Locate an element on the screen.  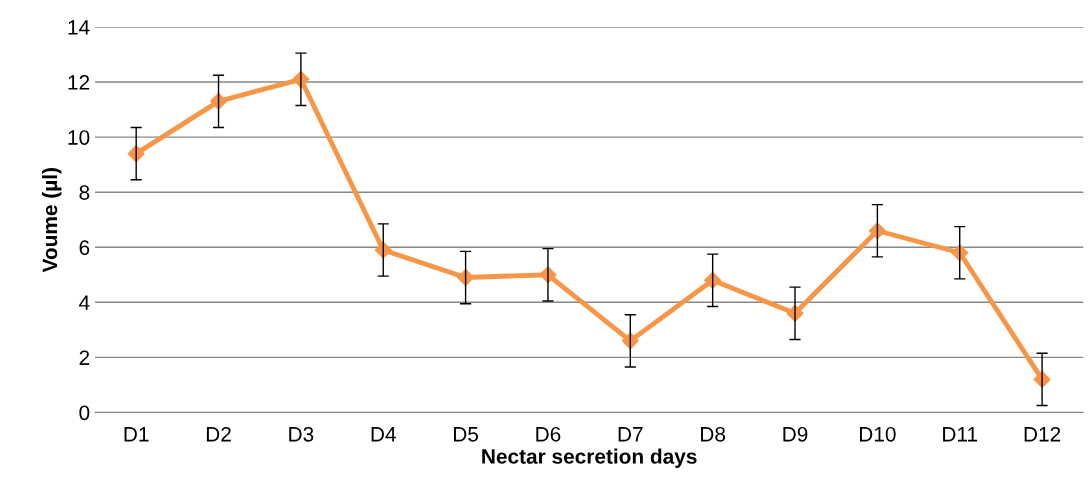
x-tick-label: D7 is located at coordinates (630, 434).